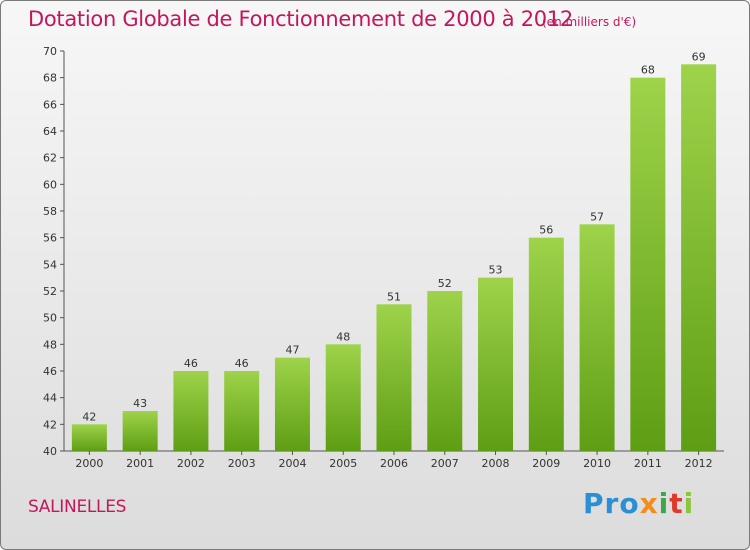 The image size is (750, 550). Describe the element at coordinates (664, 503) in the screenshot. I see `logo-part-3: i` at that location.